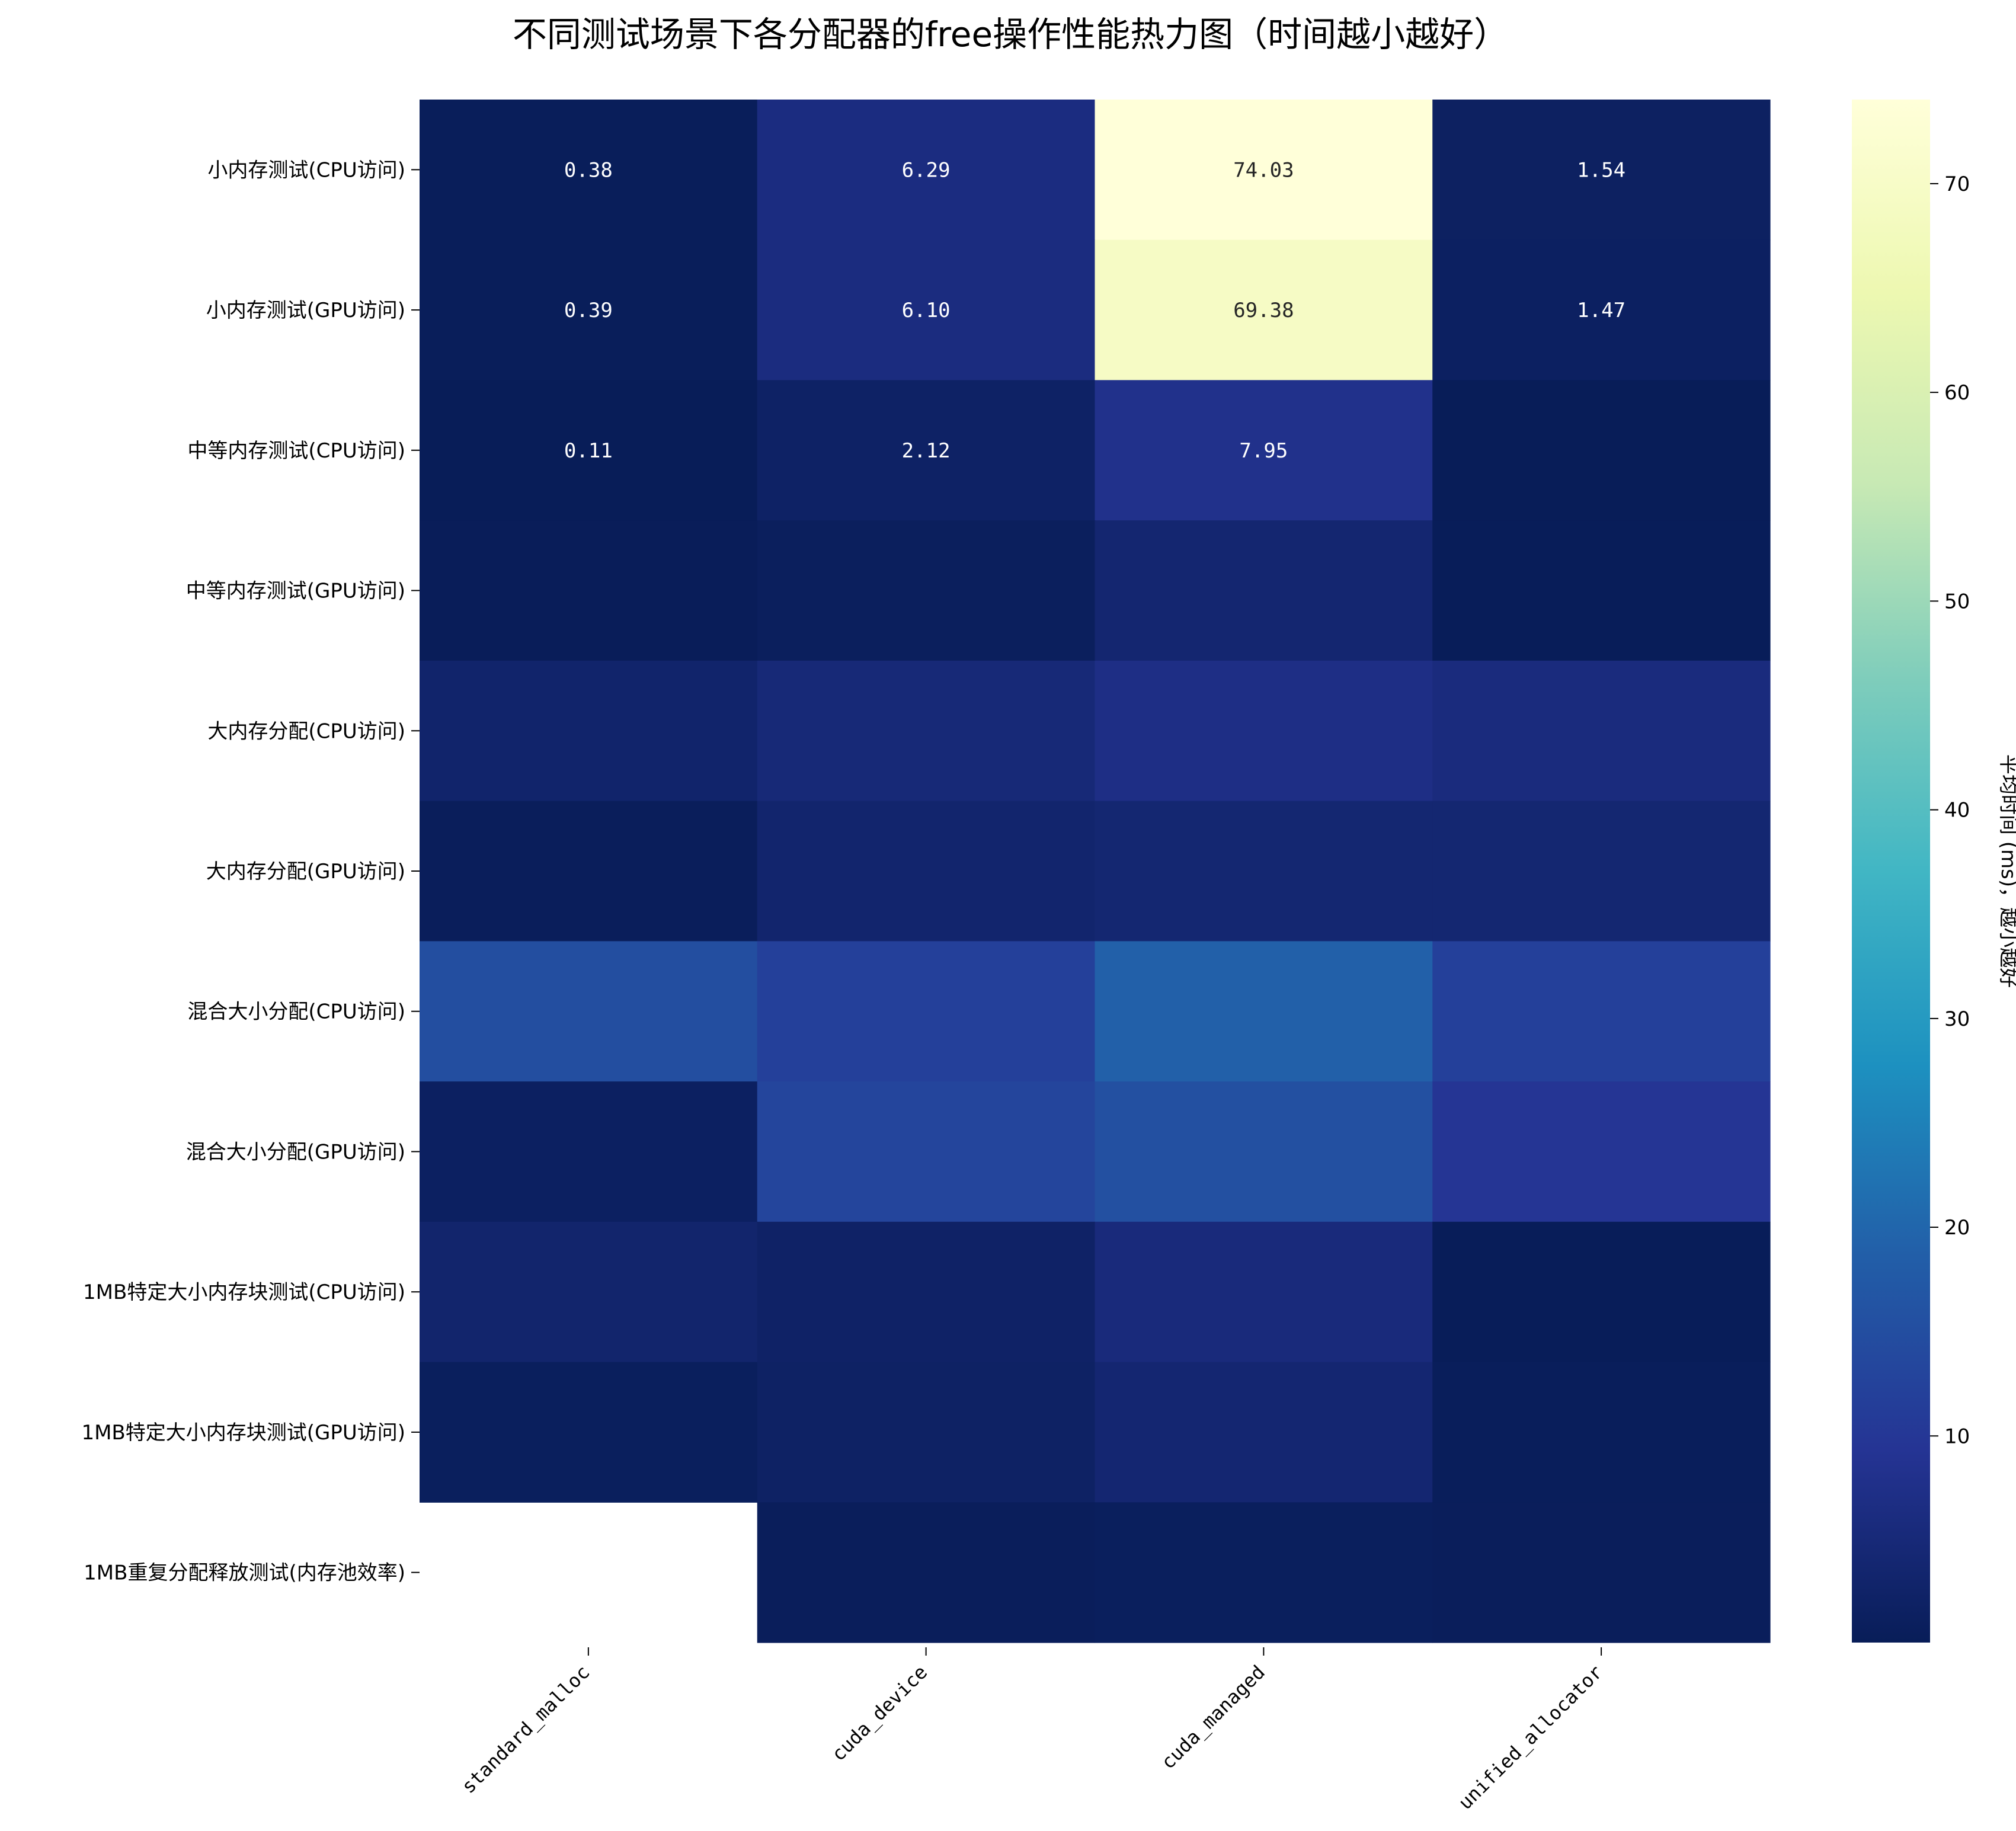 The height and width of the screenshot is (1831, 2016). What do you see at coordinates (1213, 1717) in the screenshot?
I see `column-label: cuda_managed` at bounding box center [1213, 1717].